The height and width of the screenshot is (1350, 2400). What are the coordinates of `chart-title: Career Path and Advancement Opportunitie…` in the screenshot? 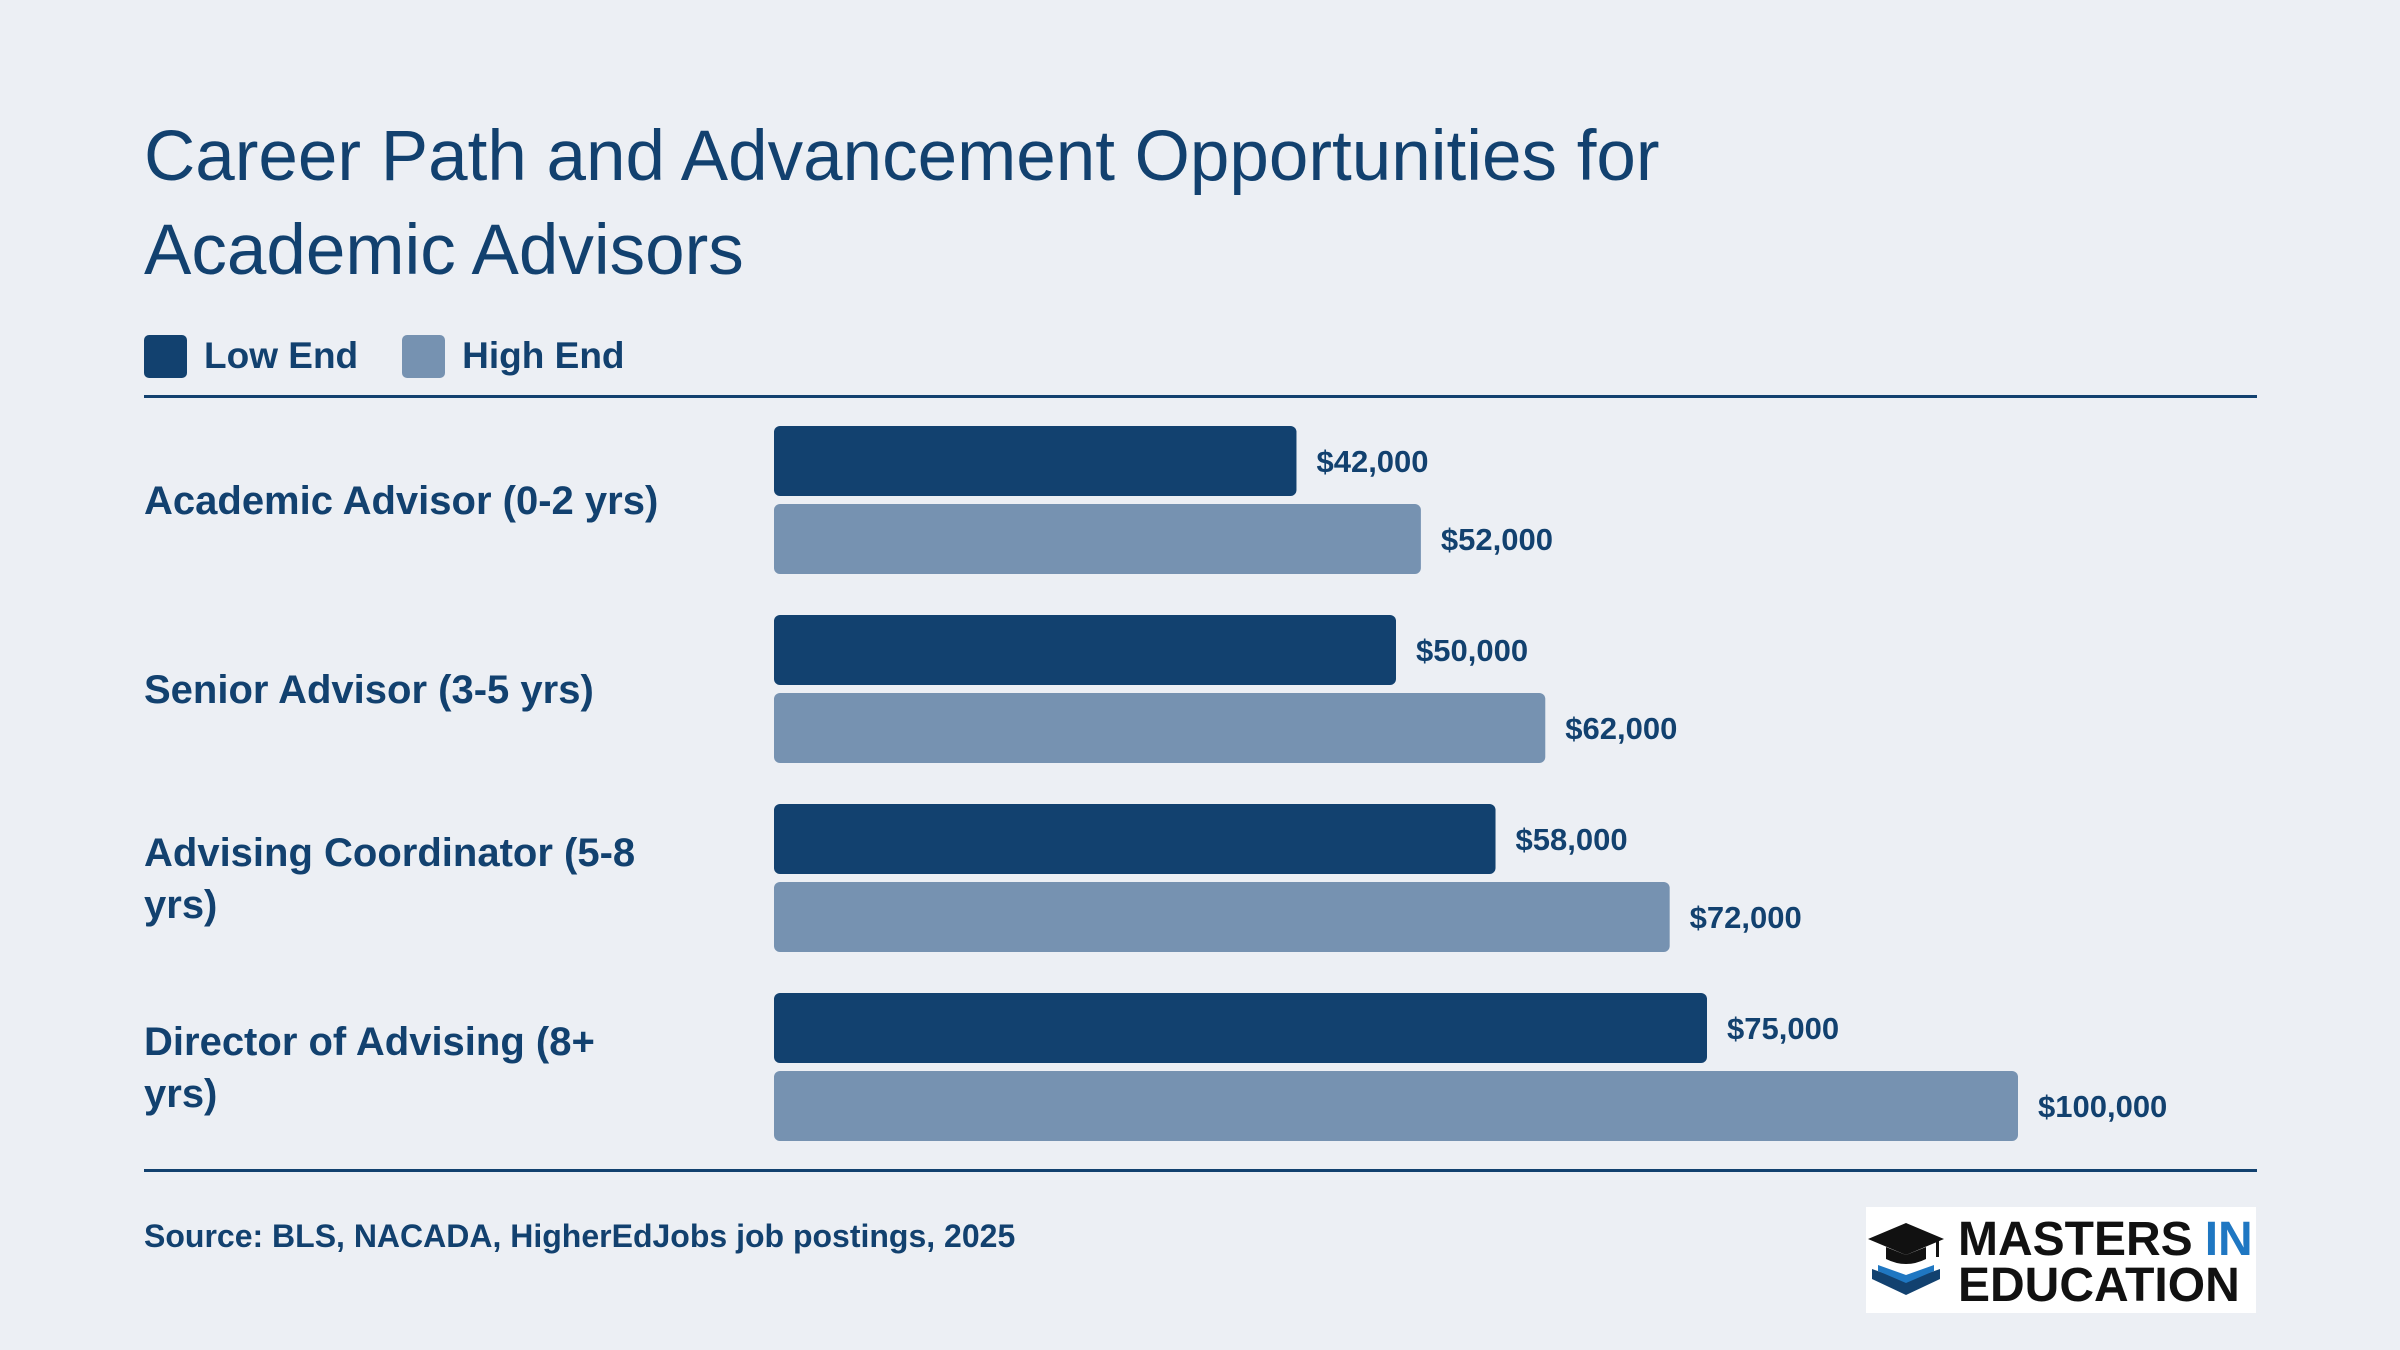 It's located at (902, 203).